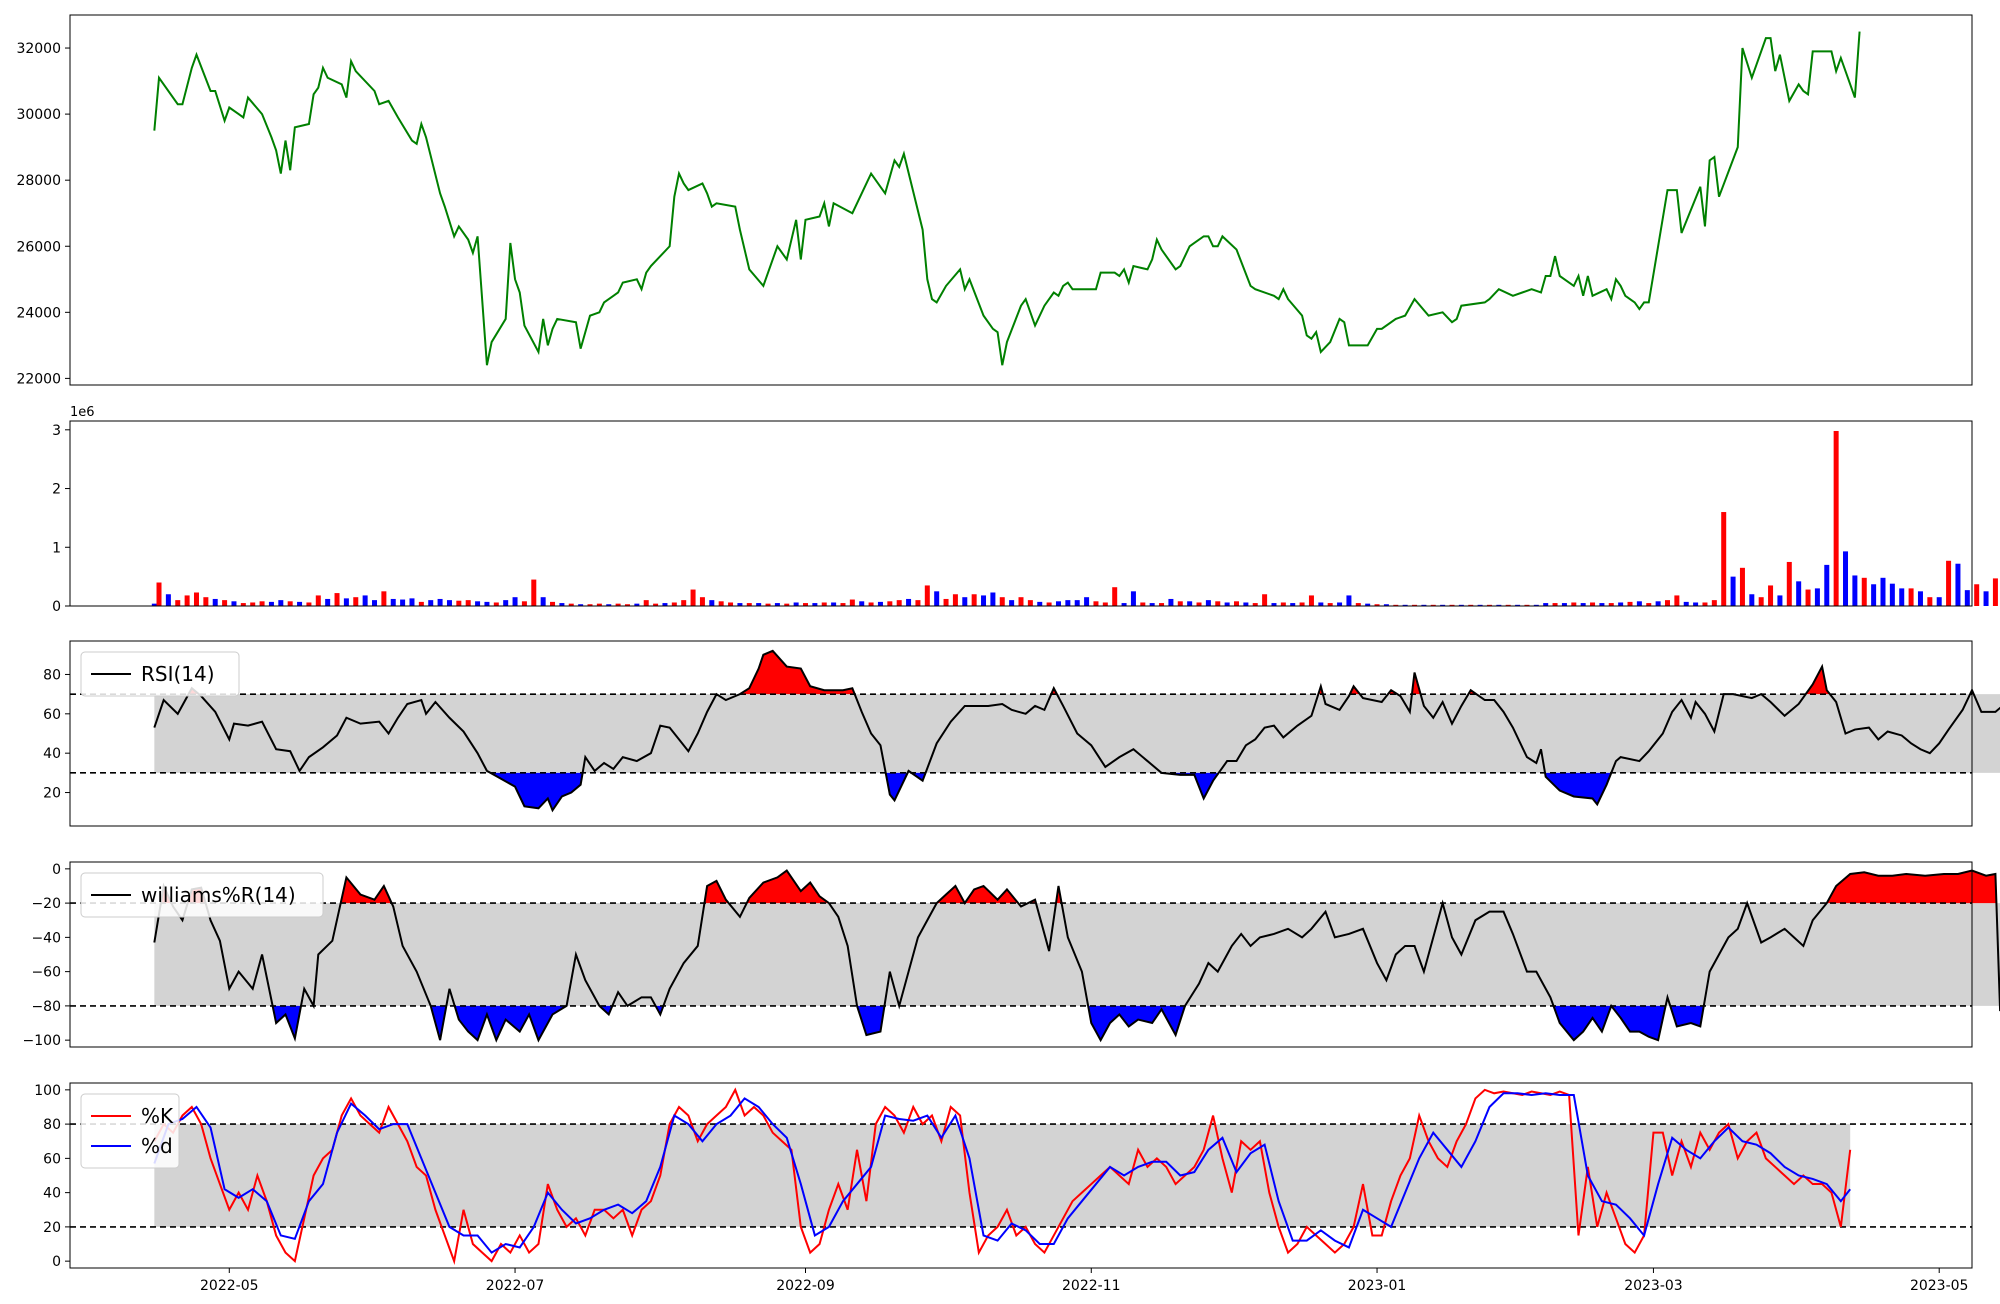  Describe the element at coordinates (52, 1125) in the screenshot. I see `panel-4-ytick-label: 80` at that location.